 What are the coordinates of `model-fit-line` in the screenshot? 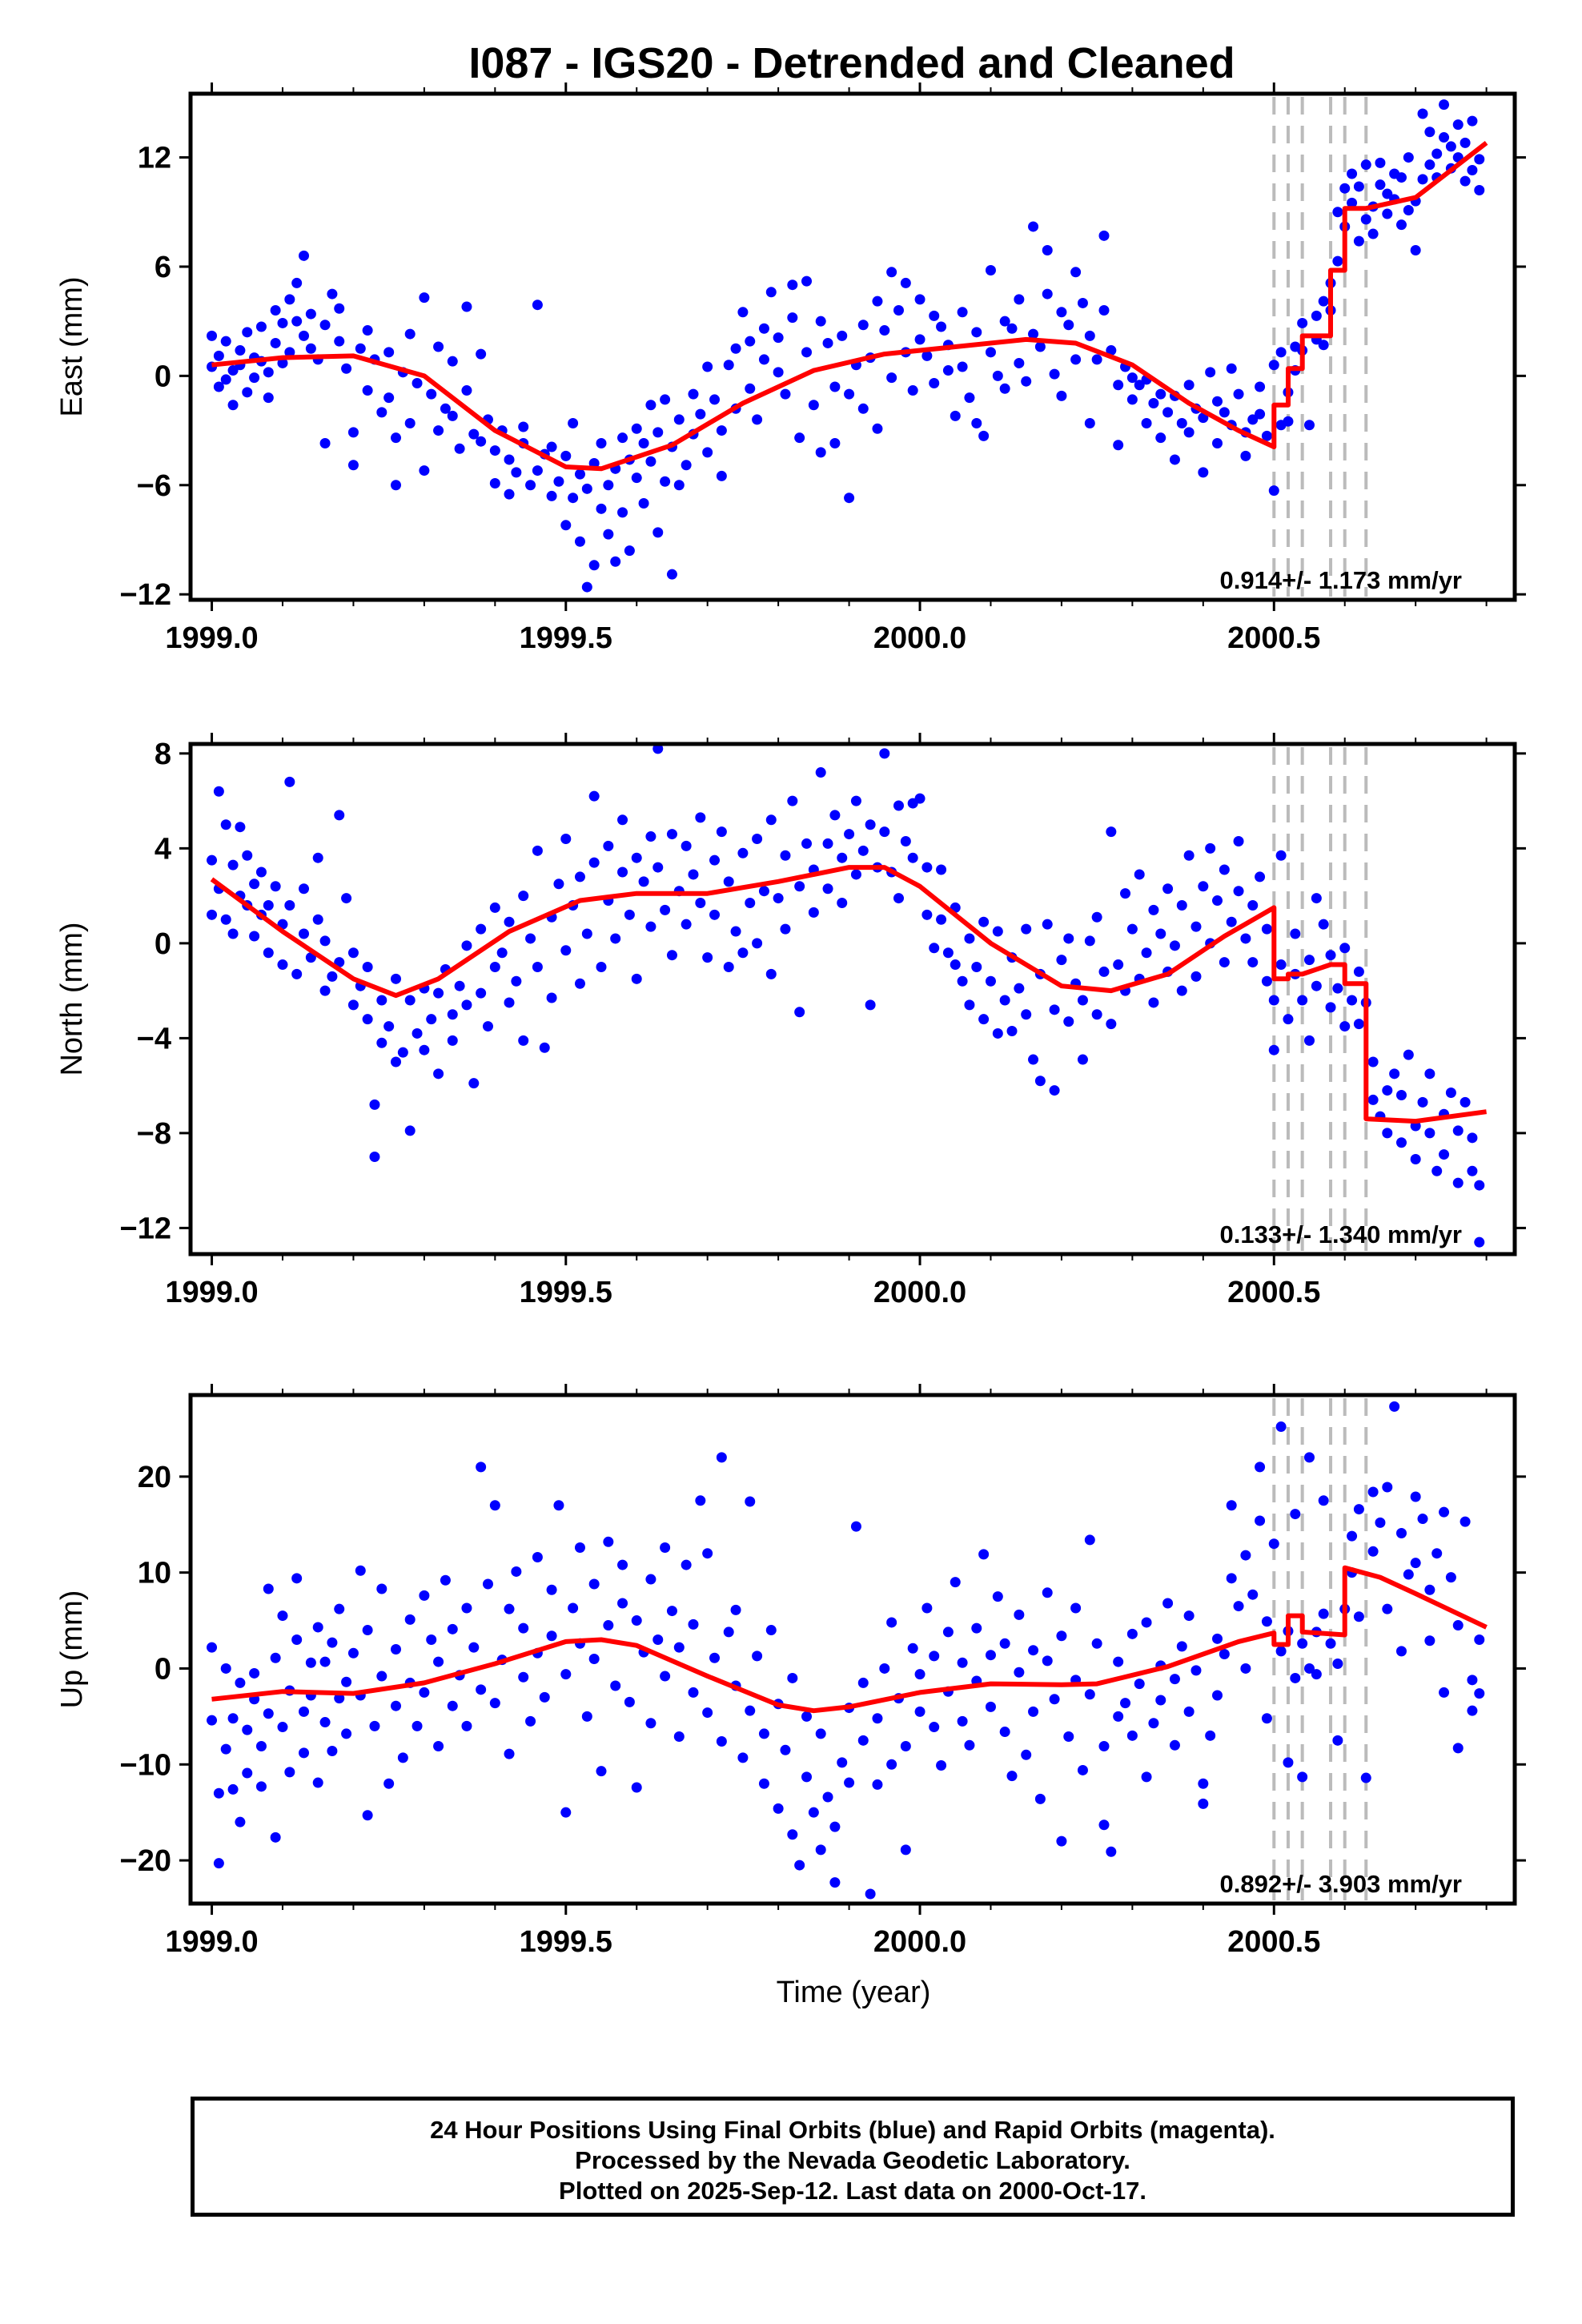 It's located at (849, 1639).